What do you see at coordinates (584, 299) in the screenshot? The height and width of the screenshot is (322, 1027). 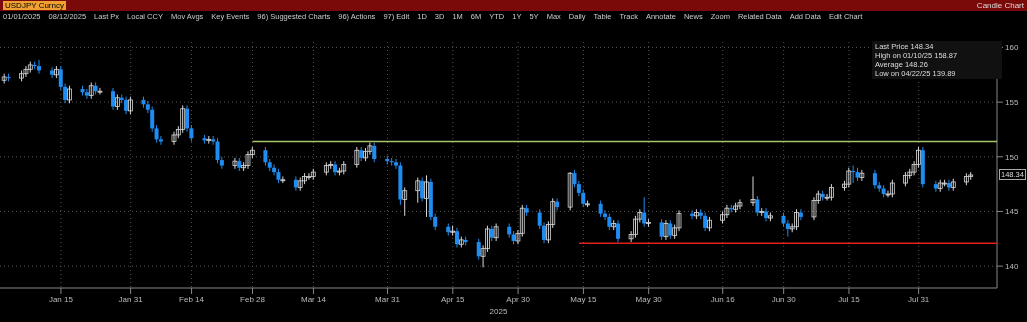 I see `x-tick-label: May 15` at bounding box center [584, 299].